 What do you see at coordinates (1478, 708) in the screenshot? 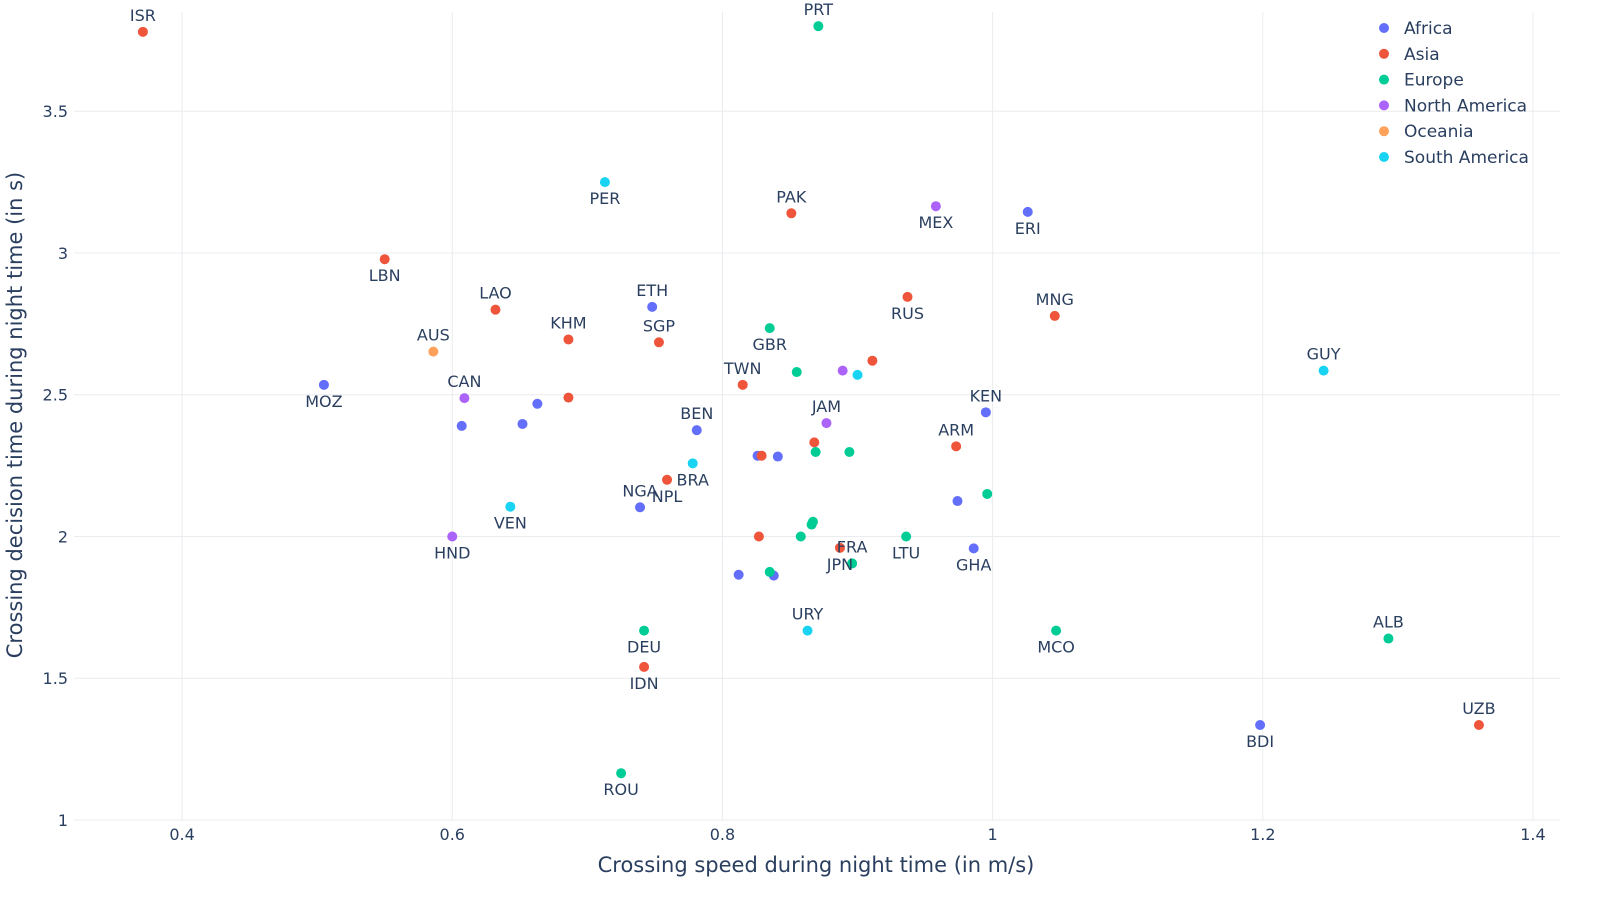
I see `point-label: UZB` at bounding box center [1478, 708].